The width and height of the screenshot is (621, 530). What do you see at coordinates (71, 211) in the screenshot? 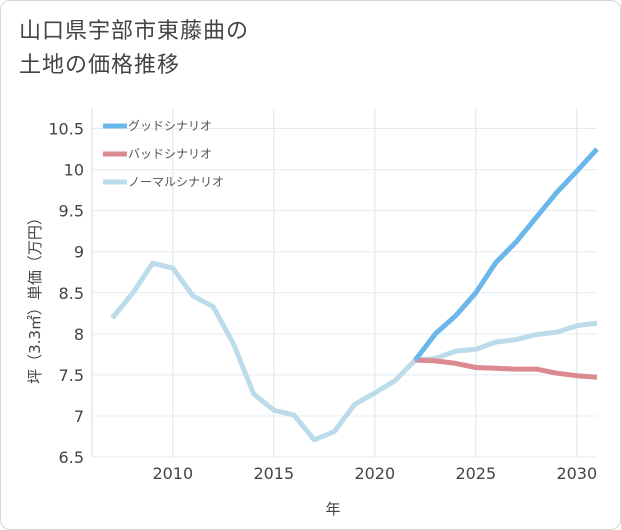
I see `y-tick-label: 9.5` at bounding box center [71, 211].